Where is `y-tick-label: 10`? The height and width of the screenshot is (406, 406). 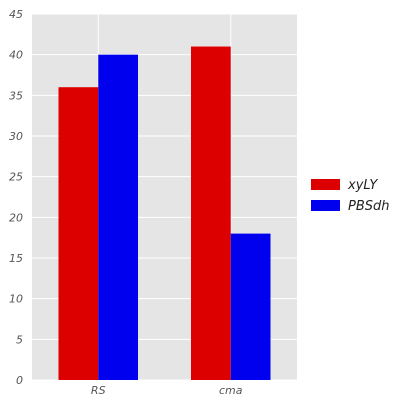 y-tick-label: 10 is located at coordinates (16, 299).